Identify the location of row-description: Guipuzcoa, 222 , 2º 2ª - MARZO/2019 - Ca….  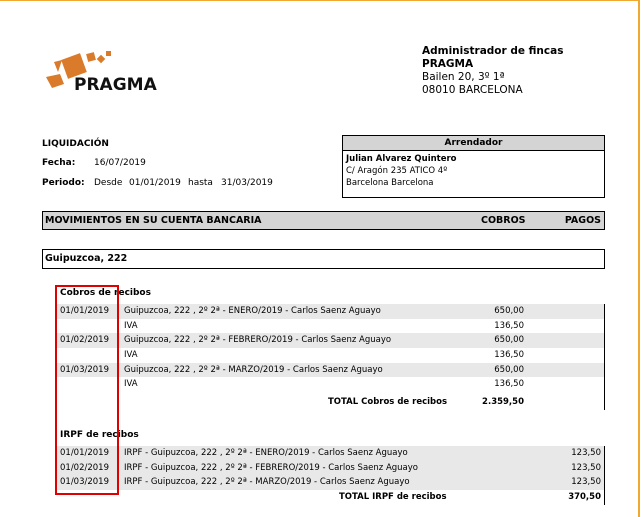
(253, 369).